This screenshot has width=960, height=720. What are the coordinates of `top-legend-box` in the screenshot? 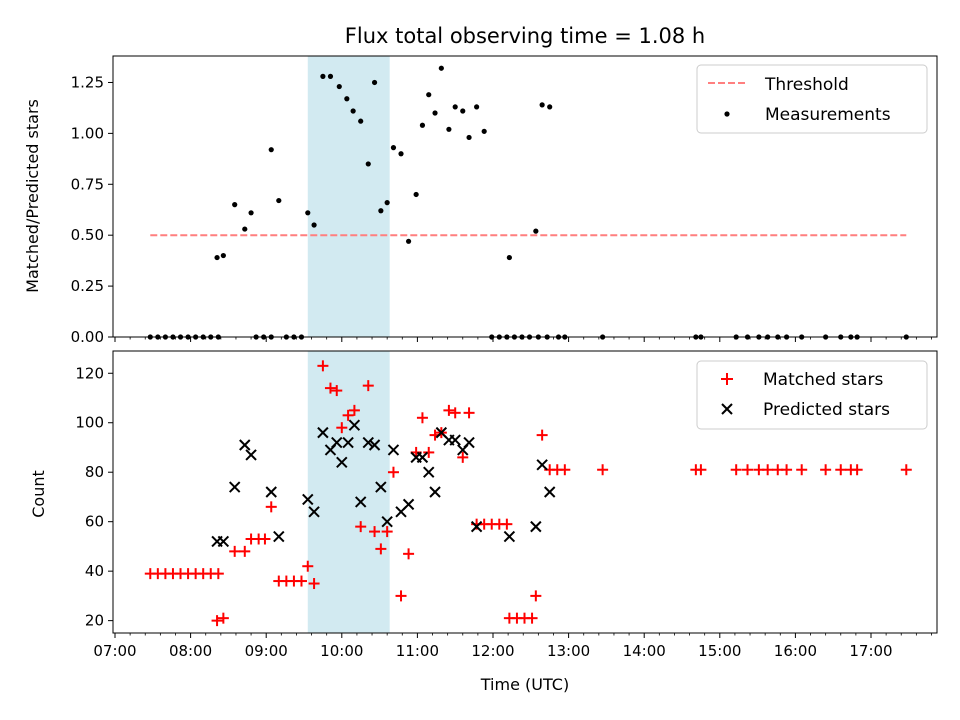 It's located at (812, 99).